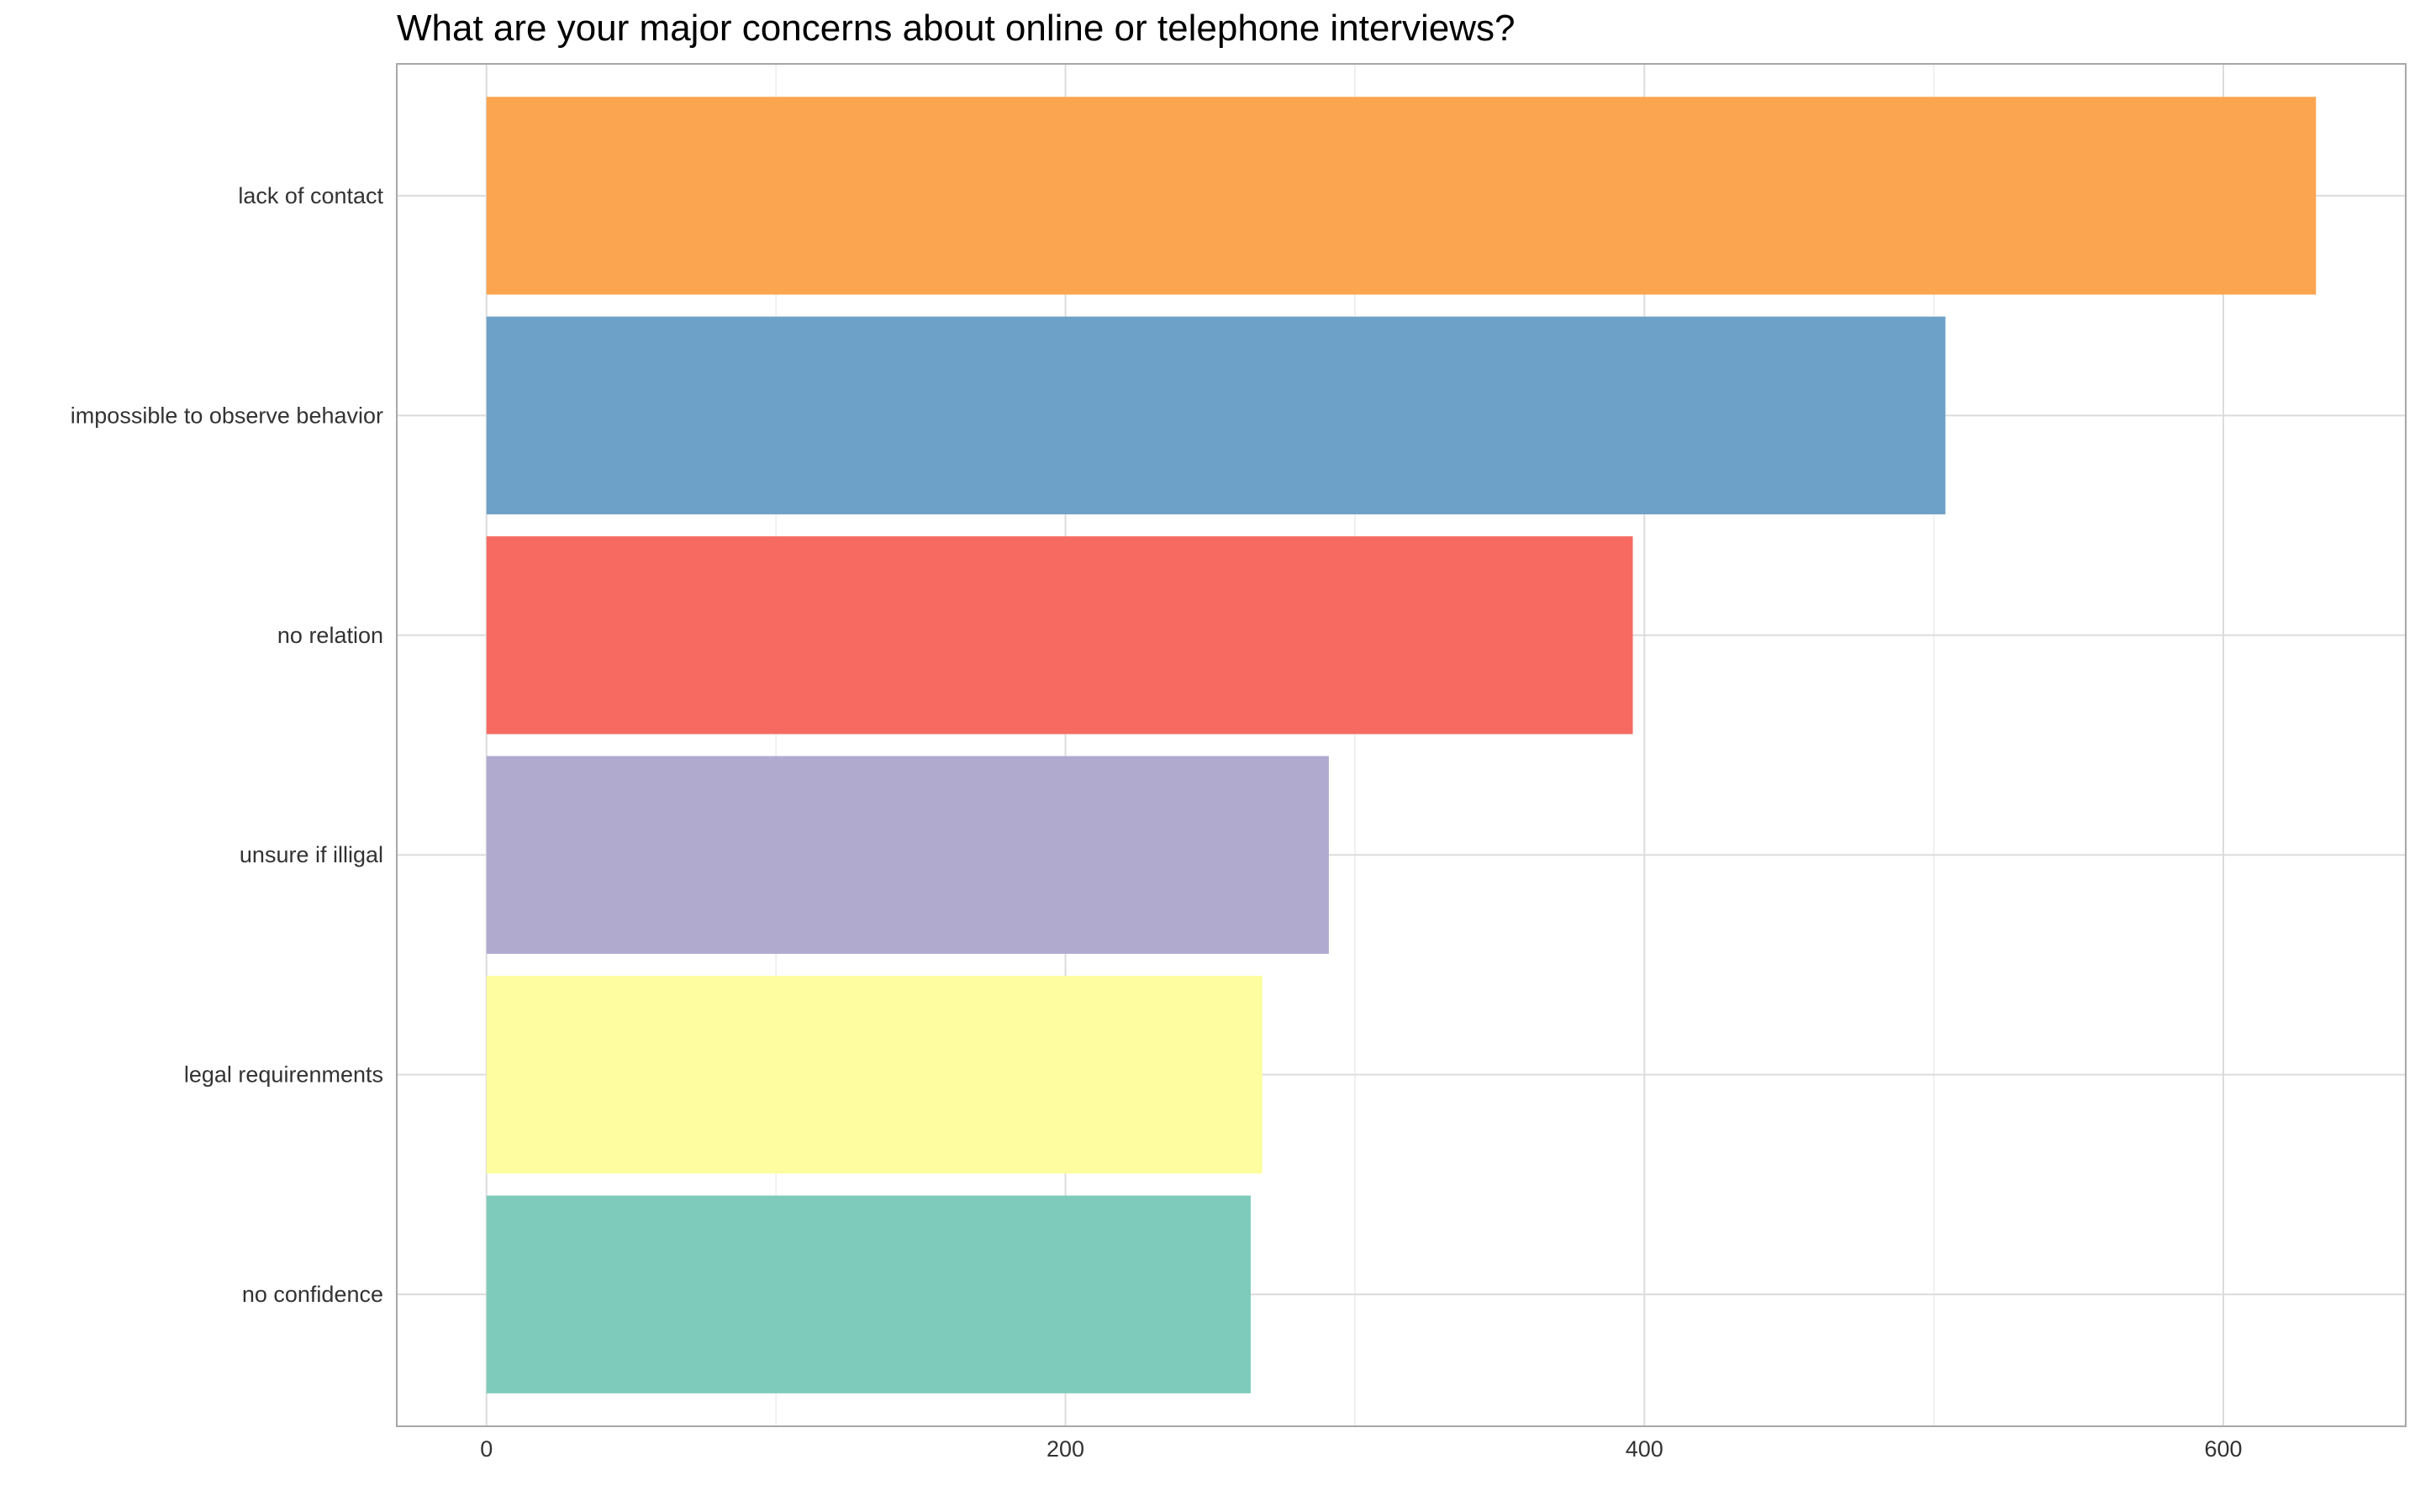 The width and height of the screenshot is (2420, 1512). I want to click on category-label: legal requirenments, so click(283, 1075).